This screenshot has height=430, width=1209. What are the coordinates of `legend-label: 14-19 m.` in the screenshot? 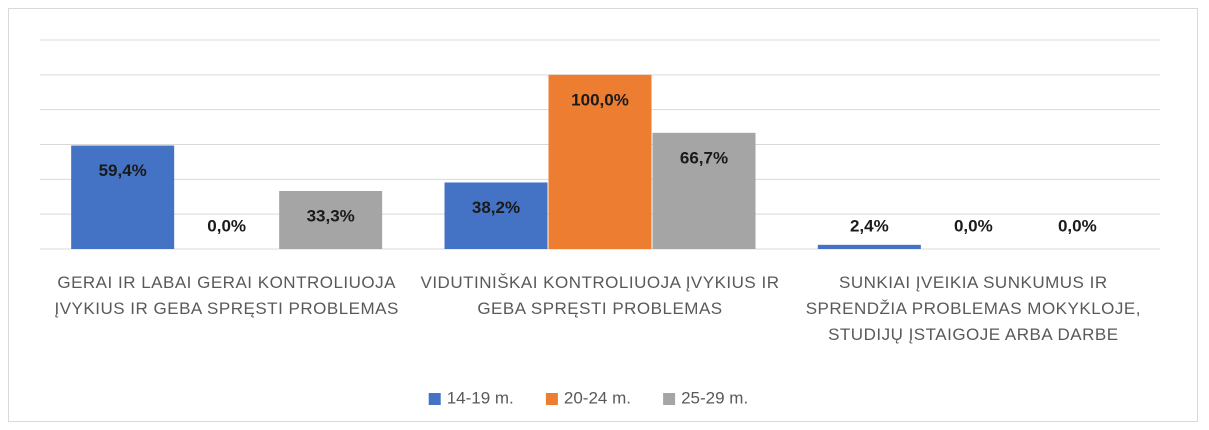 It's located at (480, 397).